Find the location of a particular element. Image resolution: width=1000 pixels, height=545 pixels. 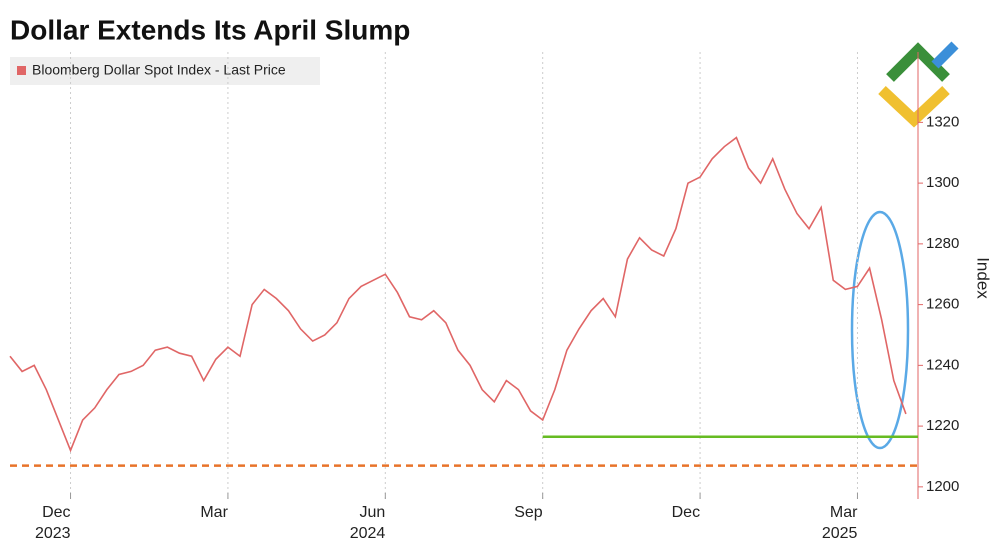

y-tick-label: 1220 is located at coordinates (942, 425).